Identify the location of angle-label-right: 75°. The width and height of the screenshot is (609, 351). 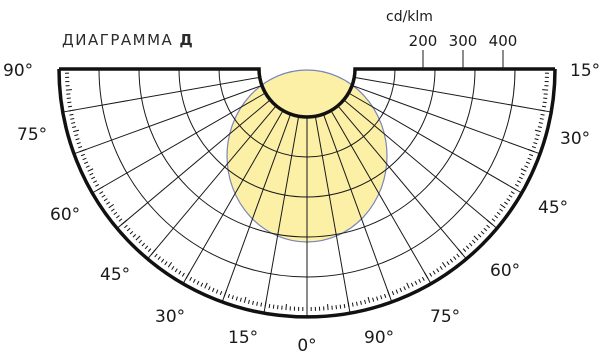
(445, 317).